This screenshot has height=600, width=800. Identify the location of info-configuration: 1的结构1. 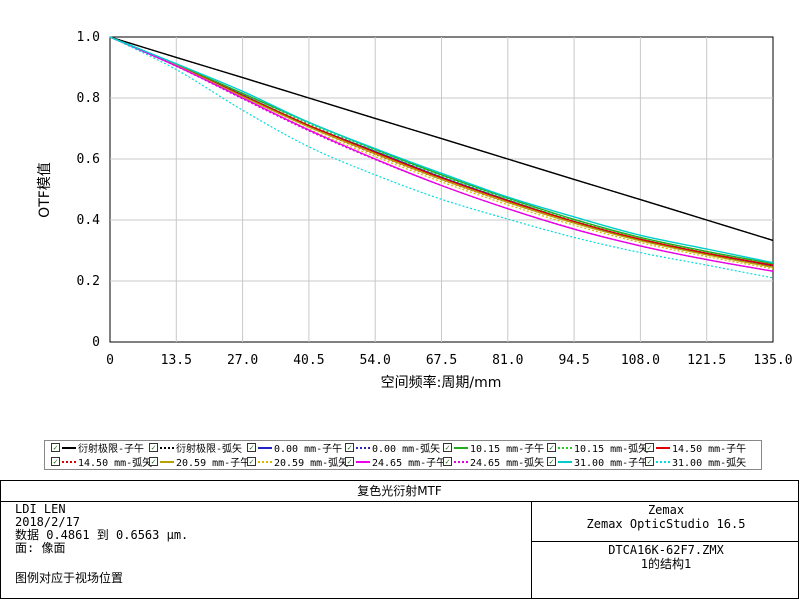
(666, 564).